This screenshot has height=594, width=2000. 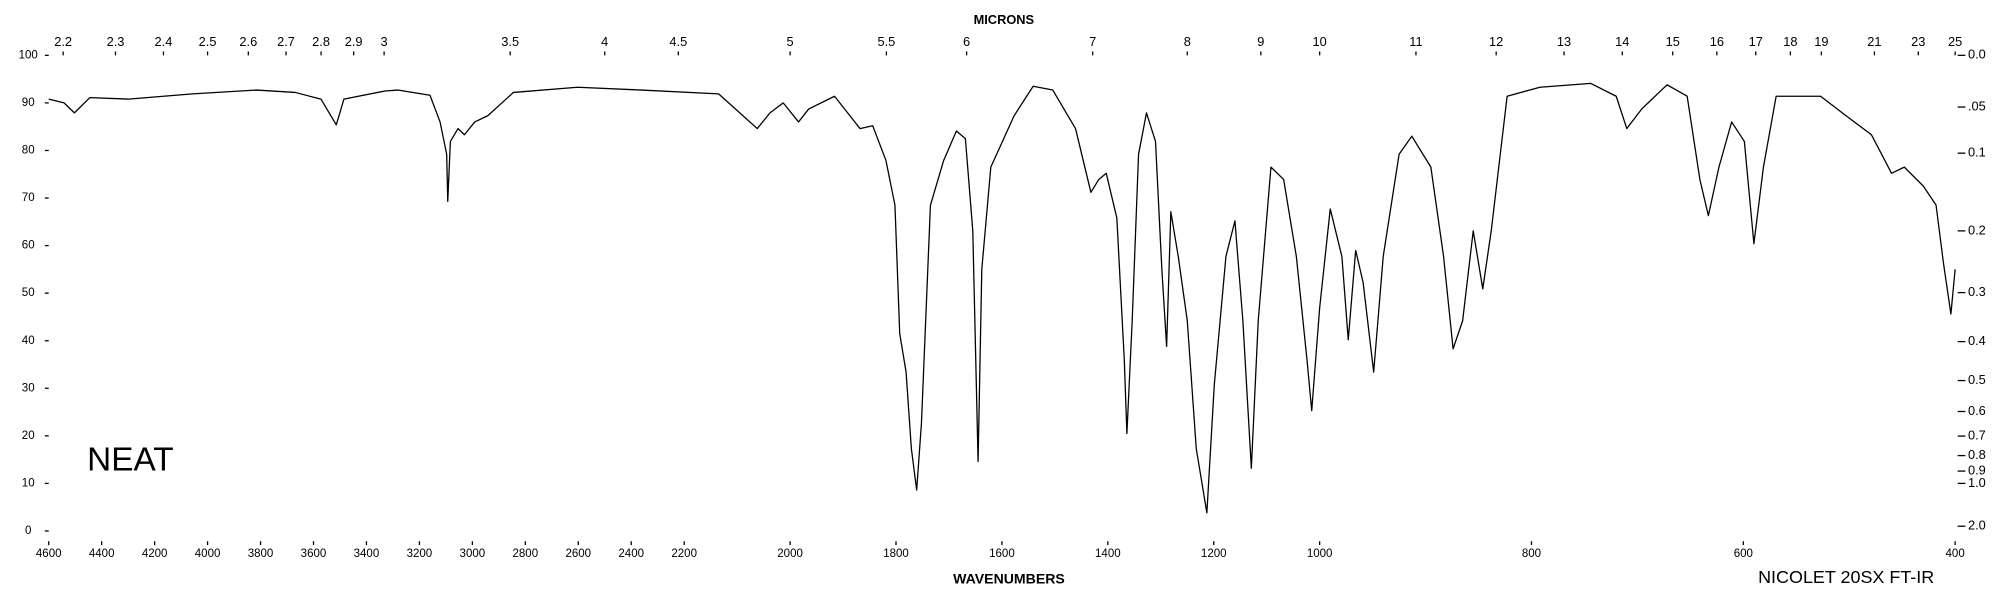 I want to click on x2-tick-label: 9, so click(x=1260, y=41).